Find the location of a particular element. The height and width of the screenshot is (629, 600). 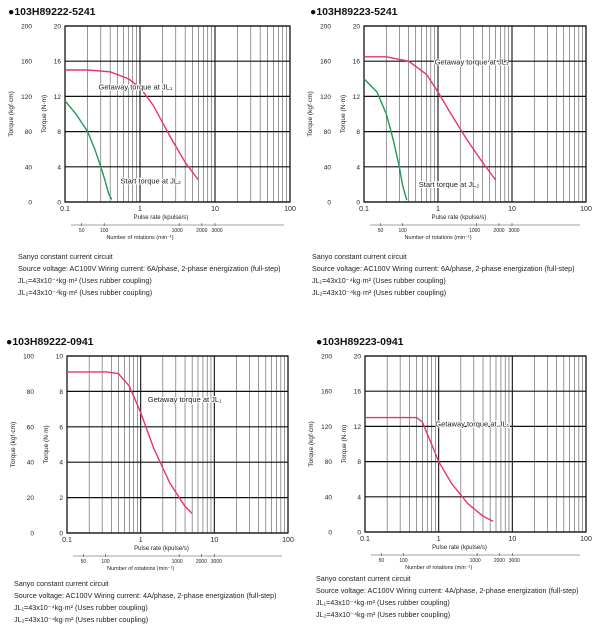

chart-title-text: ●103H89222-5241 is located at coordinates (52, 12).